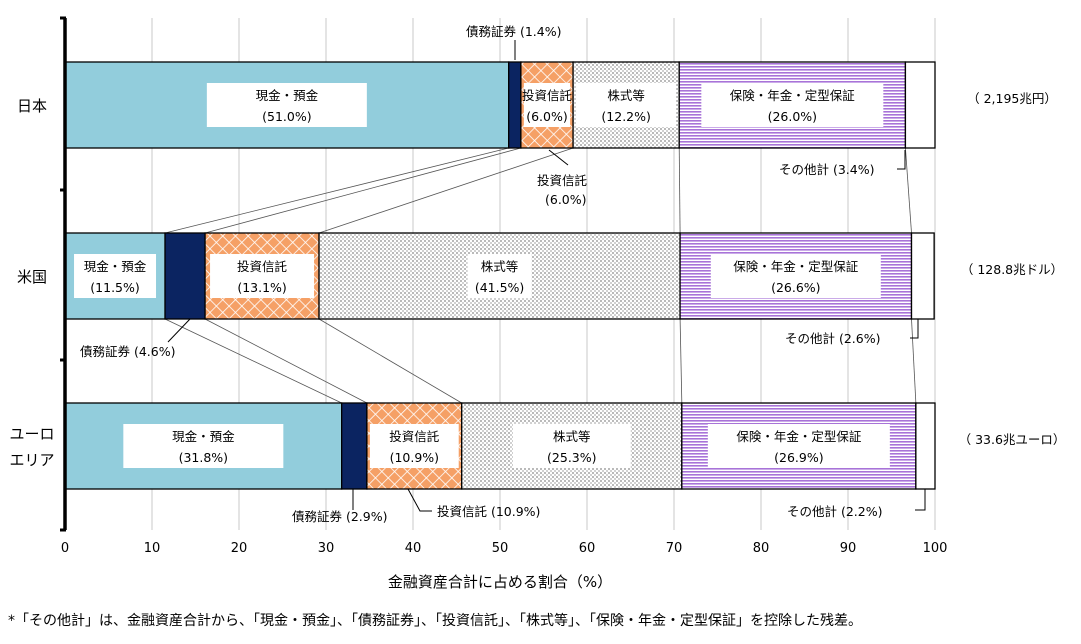 Image resolution: width=1081 pixels, height=644 pixels. What do you see at coordinates (1012, 98) in the screenshot?
I see `total-label: （ 2,195兆円）` at bounding box center [1012, 98].